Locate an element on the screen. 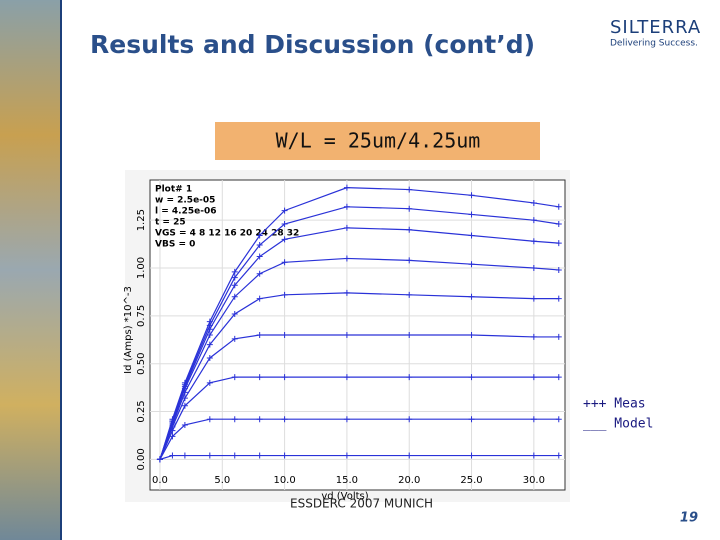 This screenshot has height=540, width=720. annotation: VGS = 4 8 12 16 20 24 28 32 is located at coordinates (227, 234).